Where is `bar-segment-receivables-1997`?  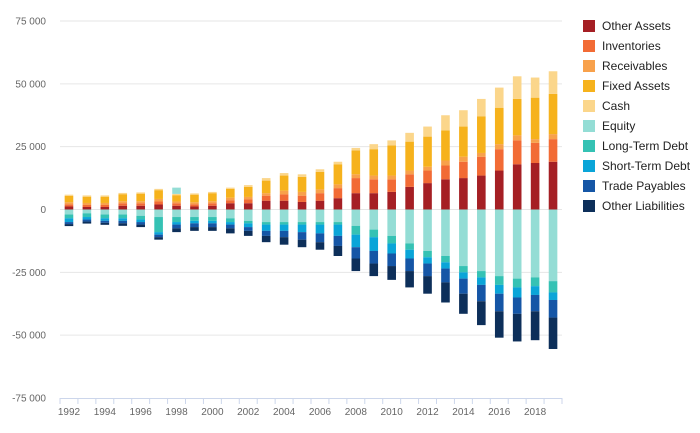
bar-segment-receivables-1997 is located at coordinates (158, 200).